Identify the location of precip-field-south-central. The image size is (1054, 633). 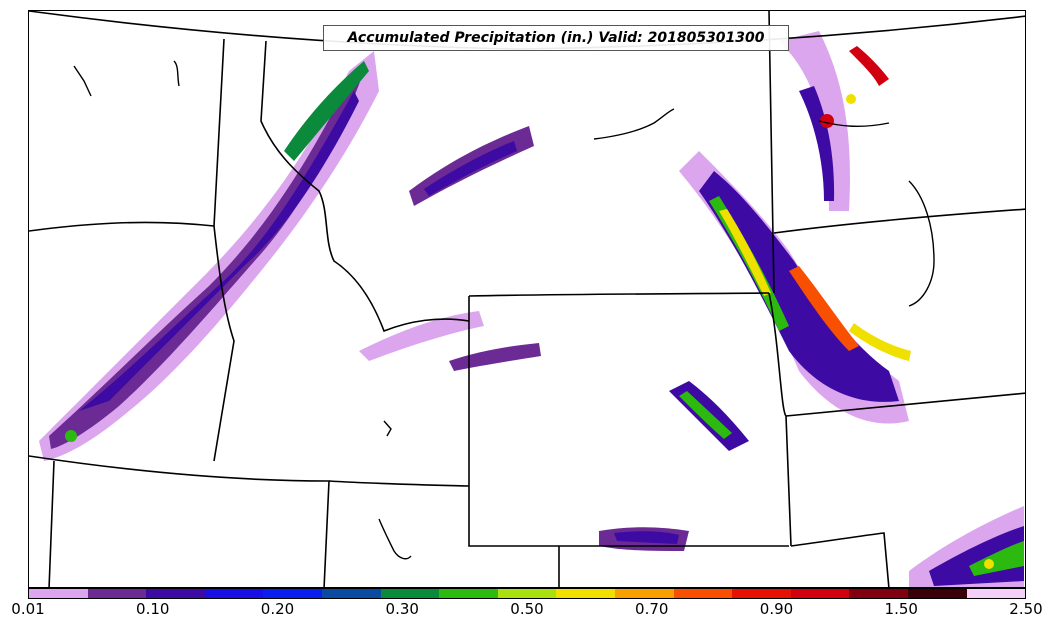
(644, 539).